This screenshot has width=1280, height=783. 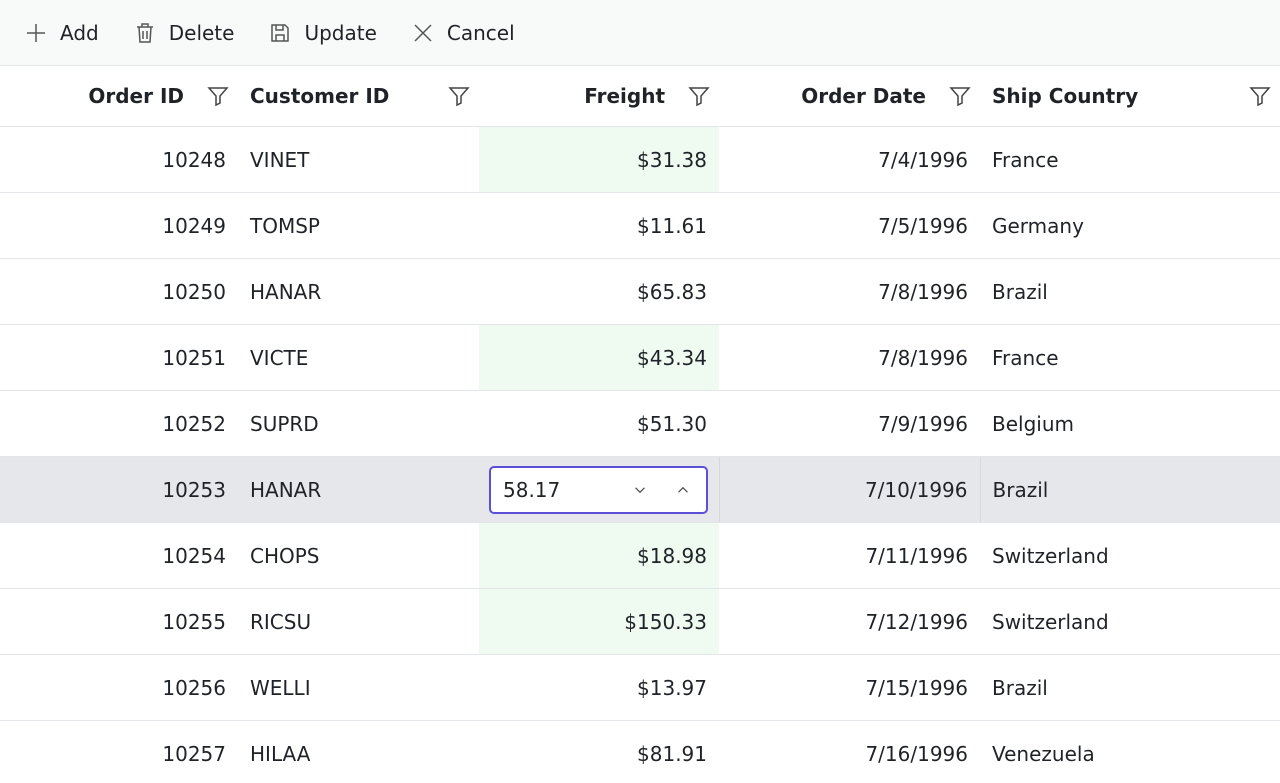 I want to click on cell: 7/9/1996, so click(x=849, y=423).